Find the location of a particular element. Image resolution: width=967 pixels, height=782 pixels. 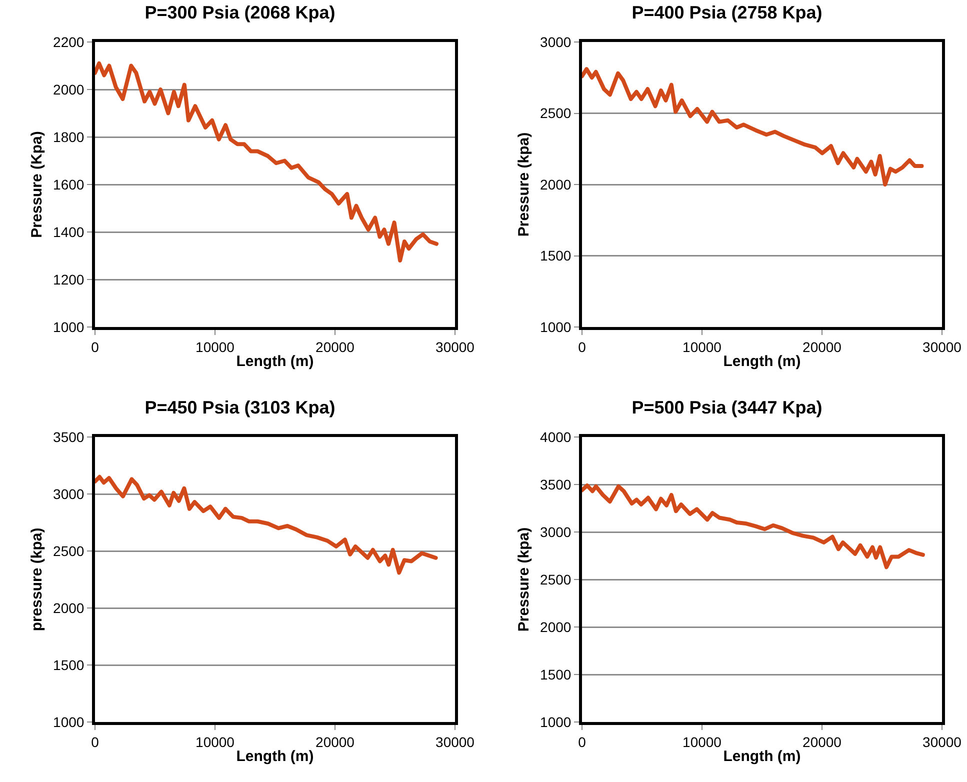

chart-title: P=450 Psia (3103 Kpa) is located at coordinates (240, 407).